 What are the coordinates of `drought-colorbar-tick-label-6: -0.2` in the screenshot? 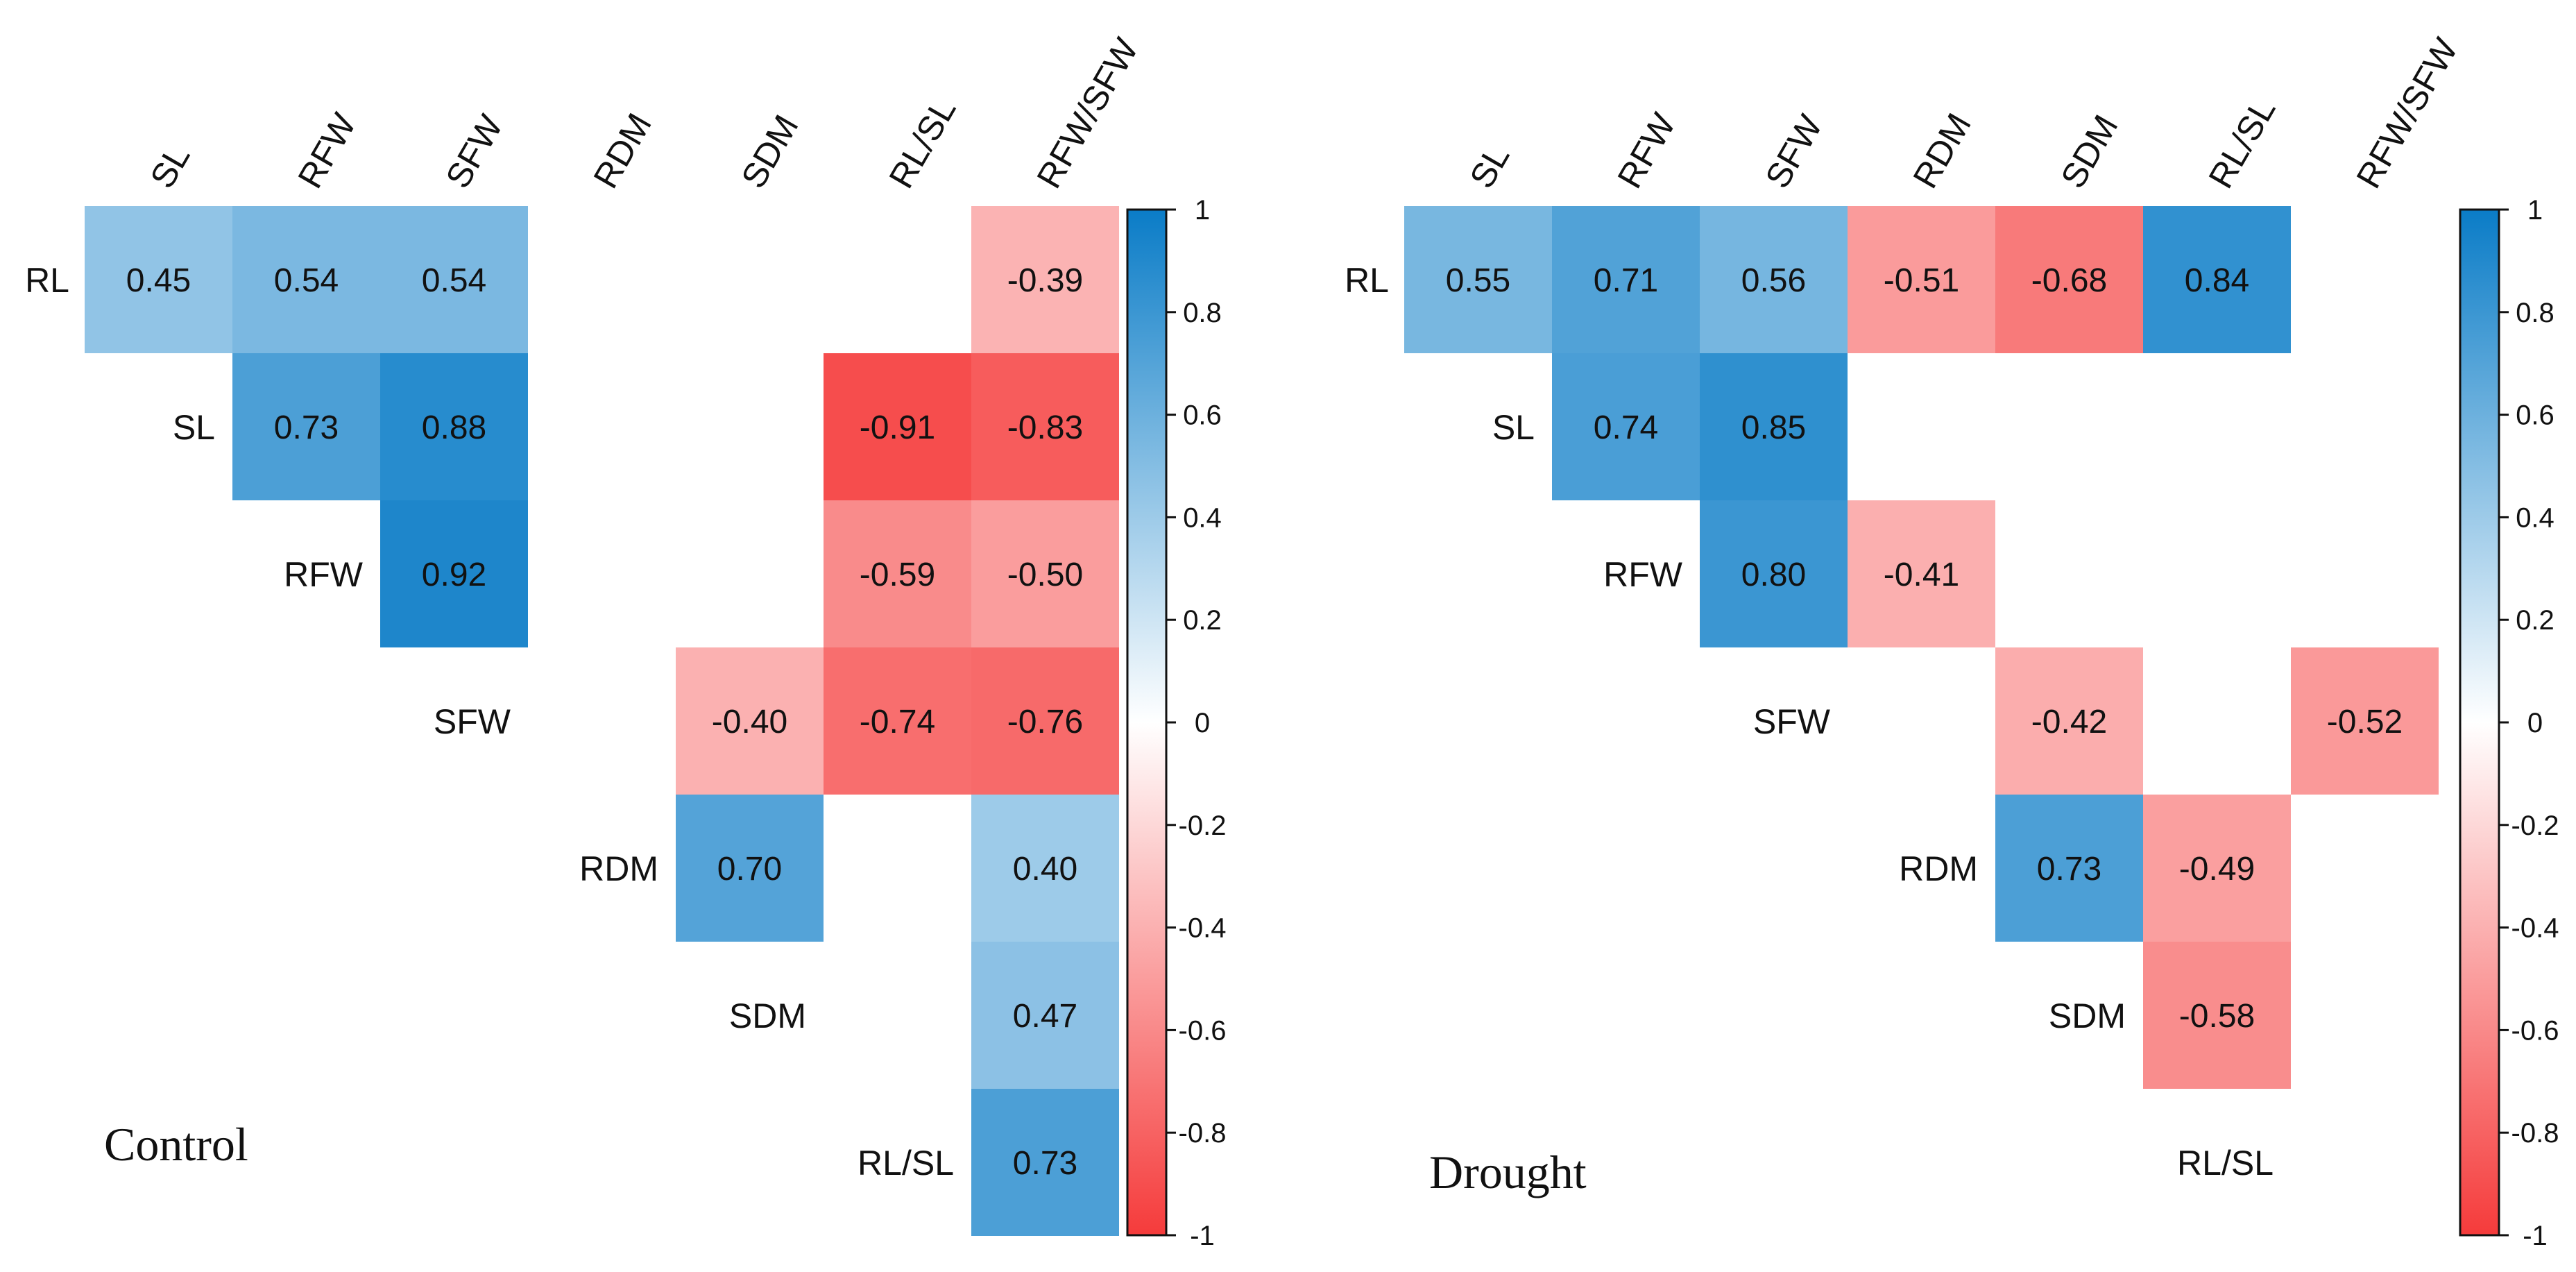 It's located at (2535, 826).